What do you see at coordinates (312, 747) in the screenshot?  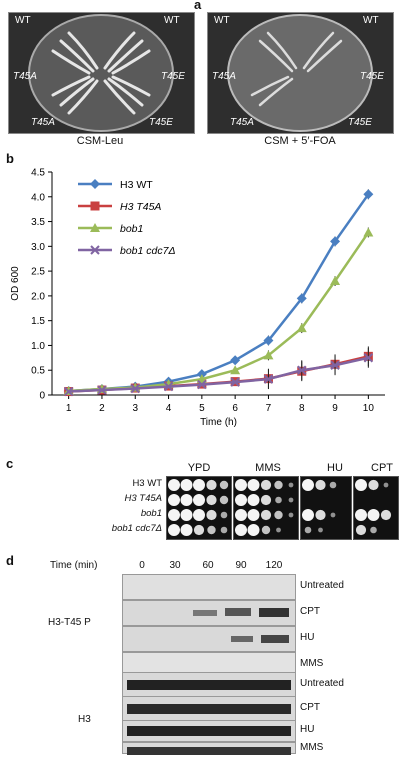 I see `label-h3-mms: MMS` at bounding box center [312, 747].